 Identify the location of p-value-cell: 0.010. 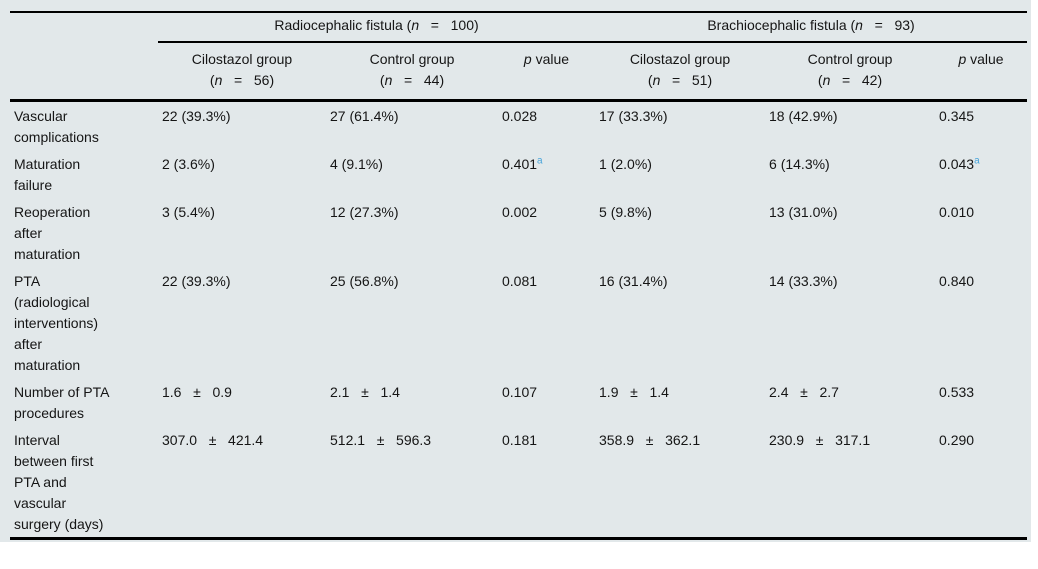
(981, 232).